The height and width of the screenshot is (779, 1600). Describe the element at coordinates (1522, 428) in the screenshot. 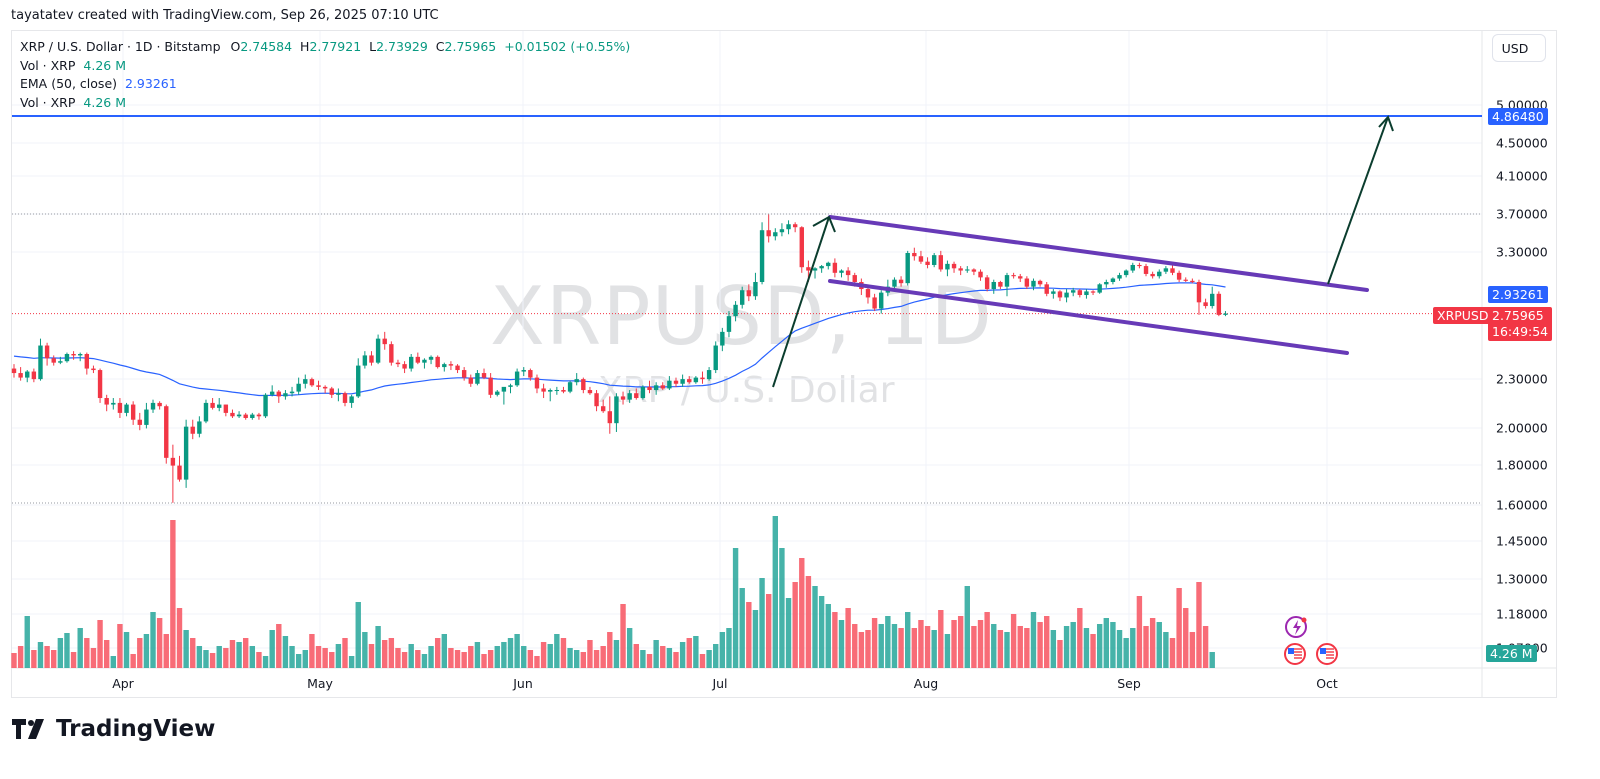

I see `price-tick: 2.00000` at that location.